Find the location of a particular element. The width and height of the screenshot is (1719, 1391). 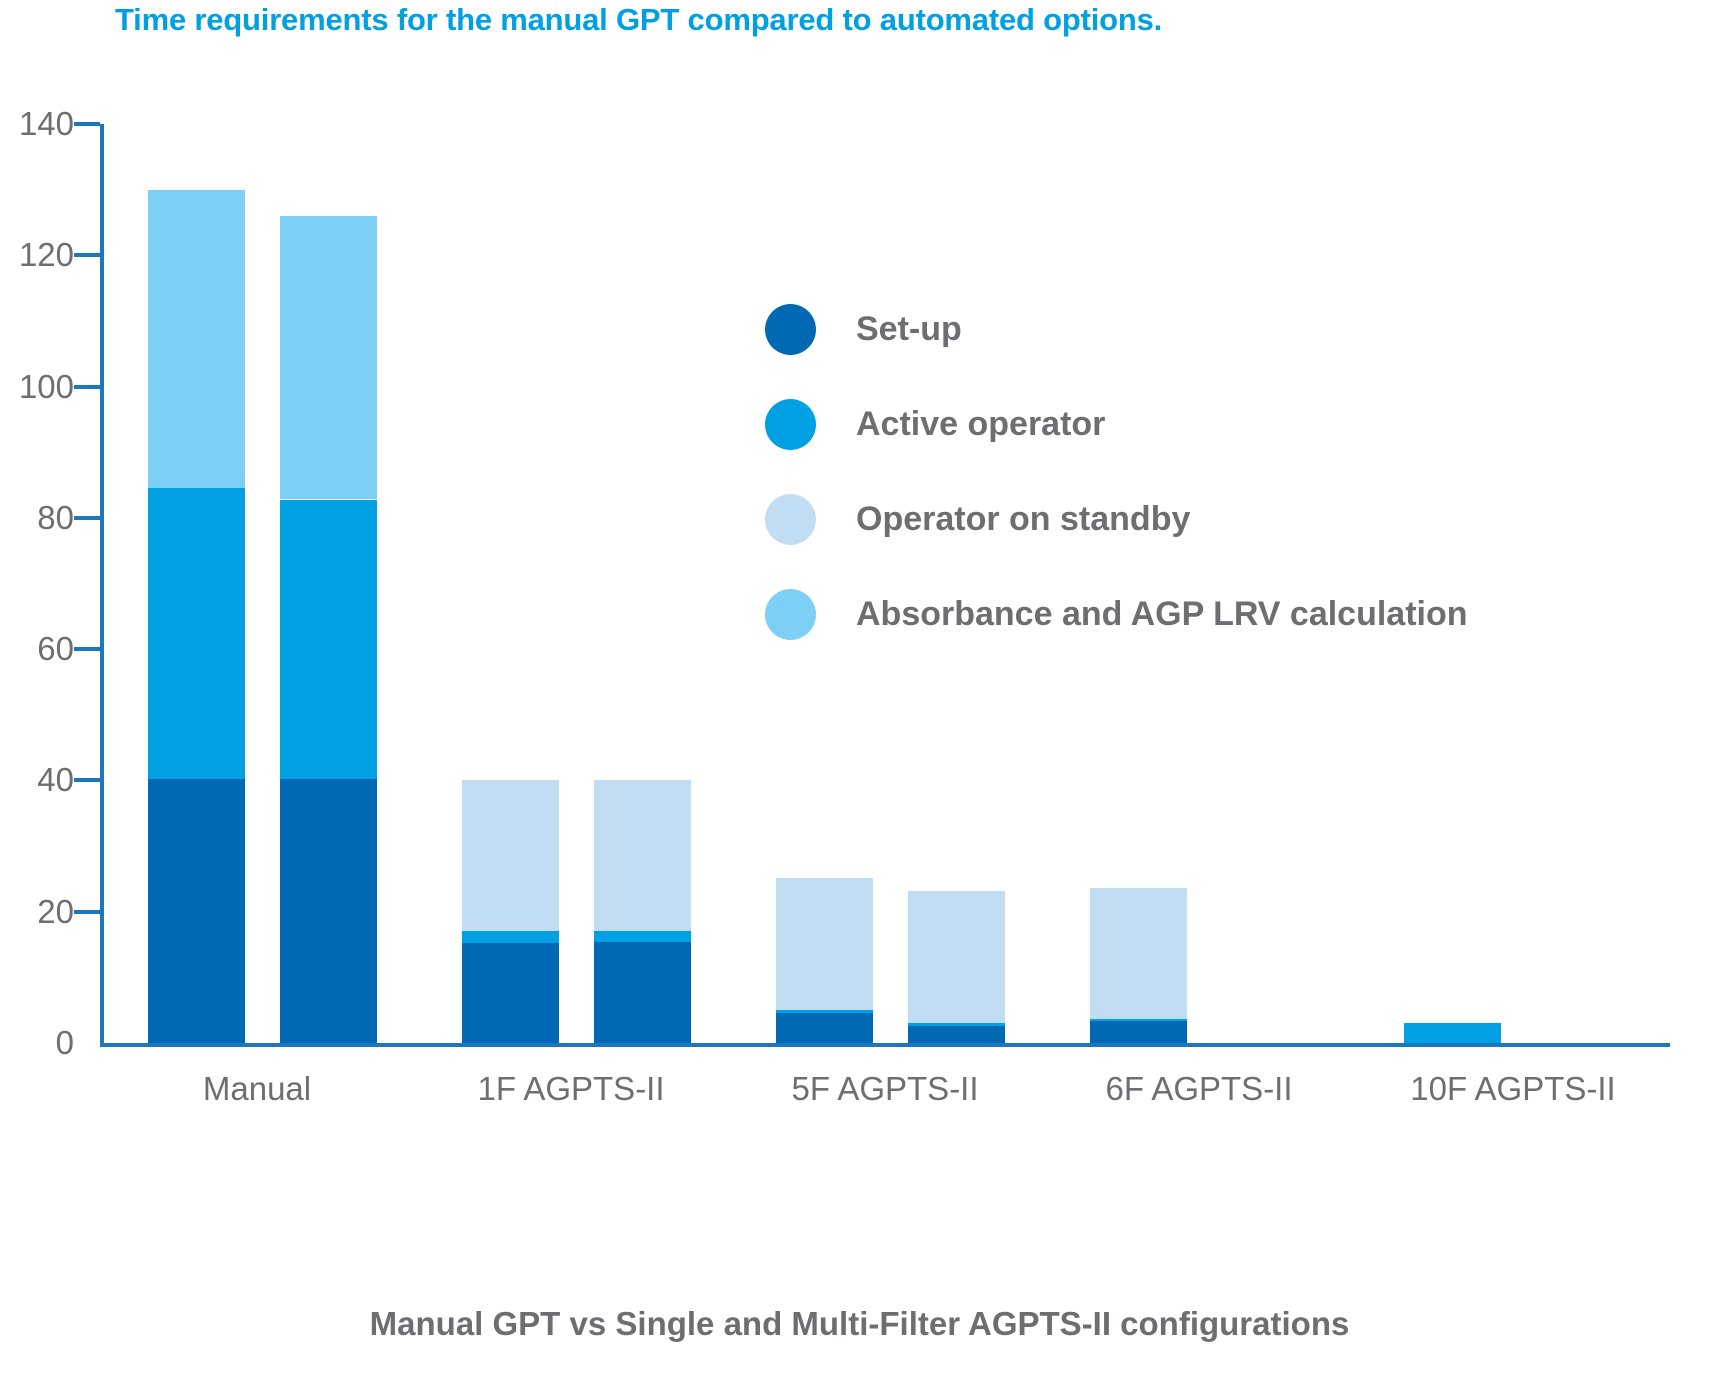

legend-item-label: Operator on standby is located at coordinates (1023, 519).